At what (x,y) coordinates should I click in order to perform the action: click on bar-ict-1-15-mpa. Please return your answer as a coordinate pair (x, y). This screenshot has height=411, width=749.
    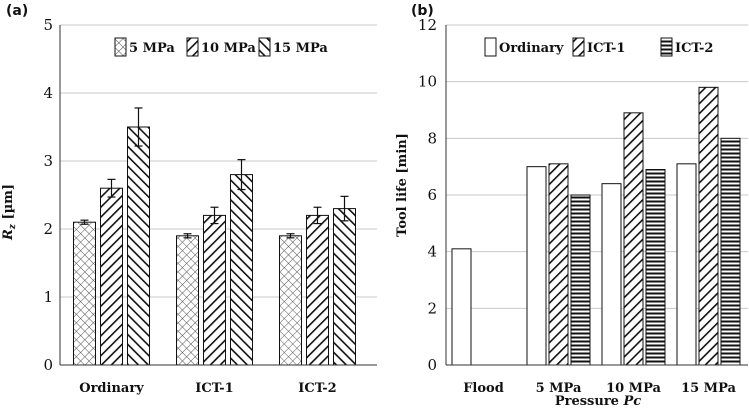
    Looking at the image, I should click on (708, 226).